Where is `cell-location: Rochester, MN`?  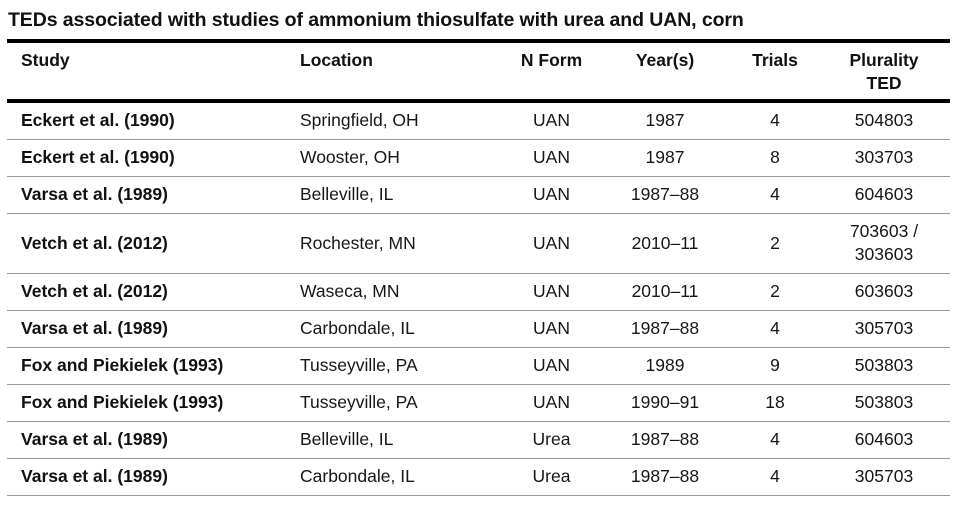 cell-location: Rochester, MN is located at coordinates (400, 243).